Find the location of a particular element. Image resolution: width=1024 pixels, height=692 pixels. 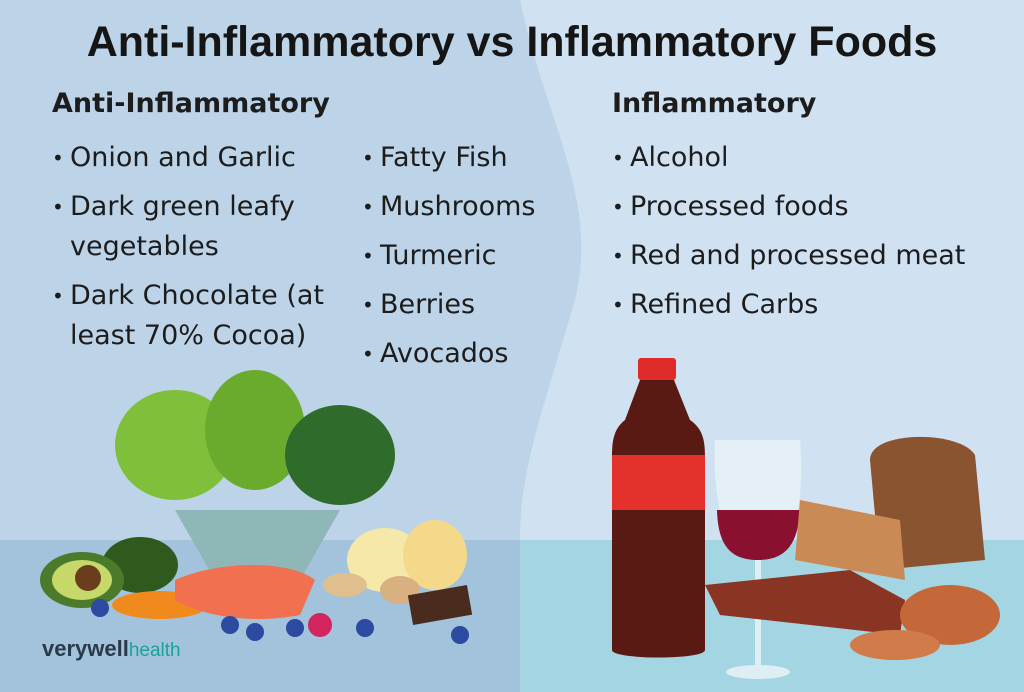

food-item: Processed foods is located at coordinates (812, 207).